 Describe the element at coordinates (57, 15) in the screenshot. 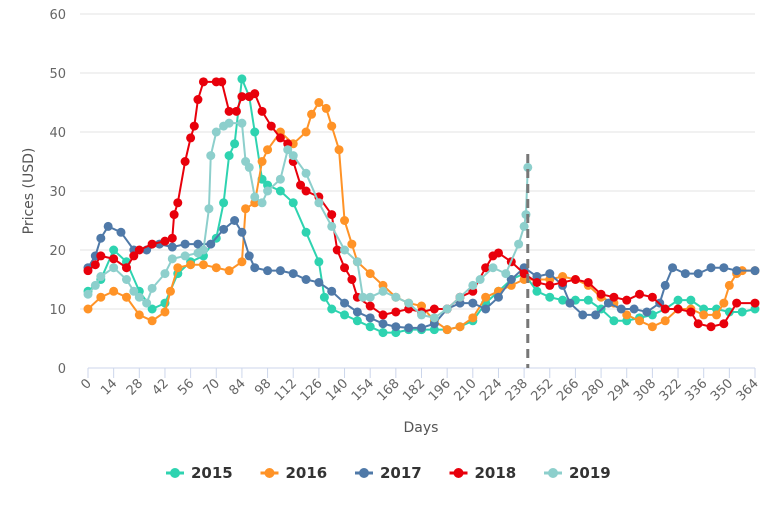

I see `y-tick-label: 60` at that location.